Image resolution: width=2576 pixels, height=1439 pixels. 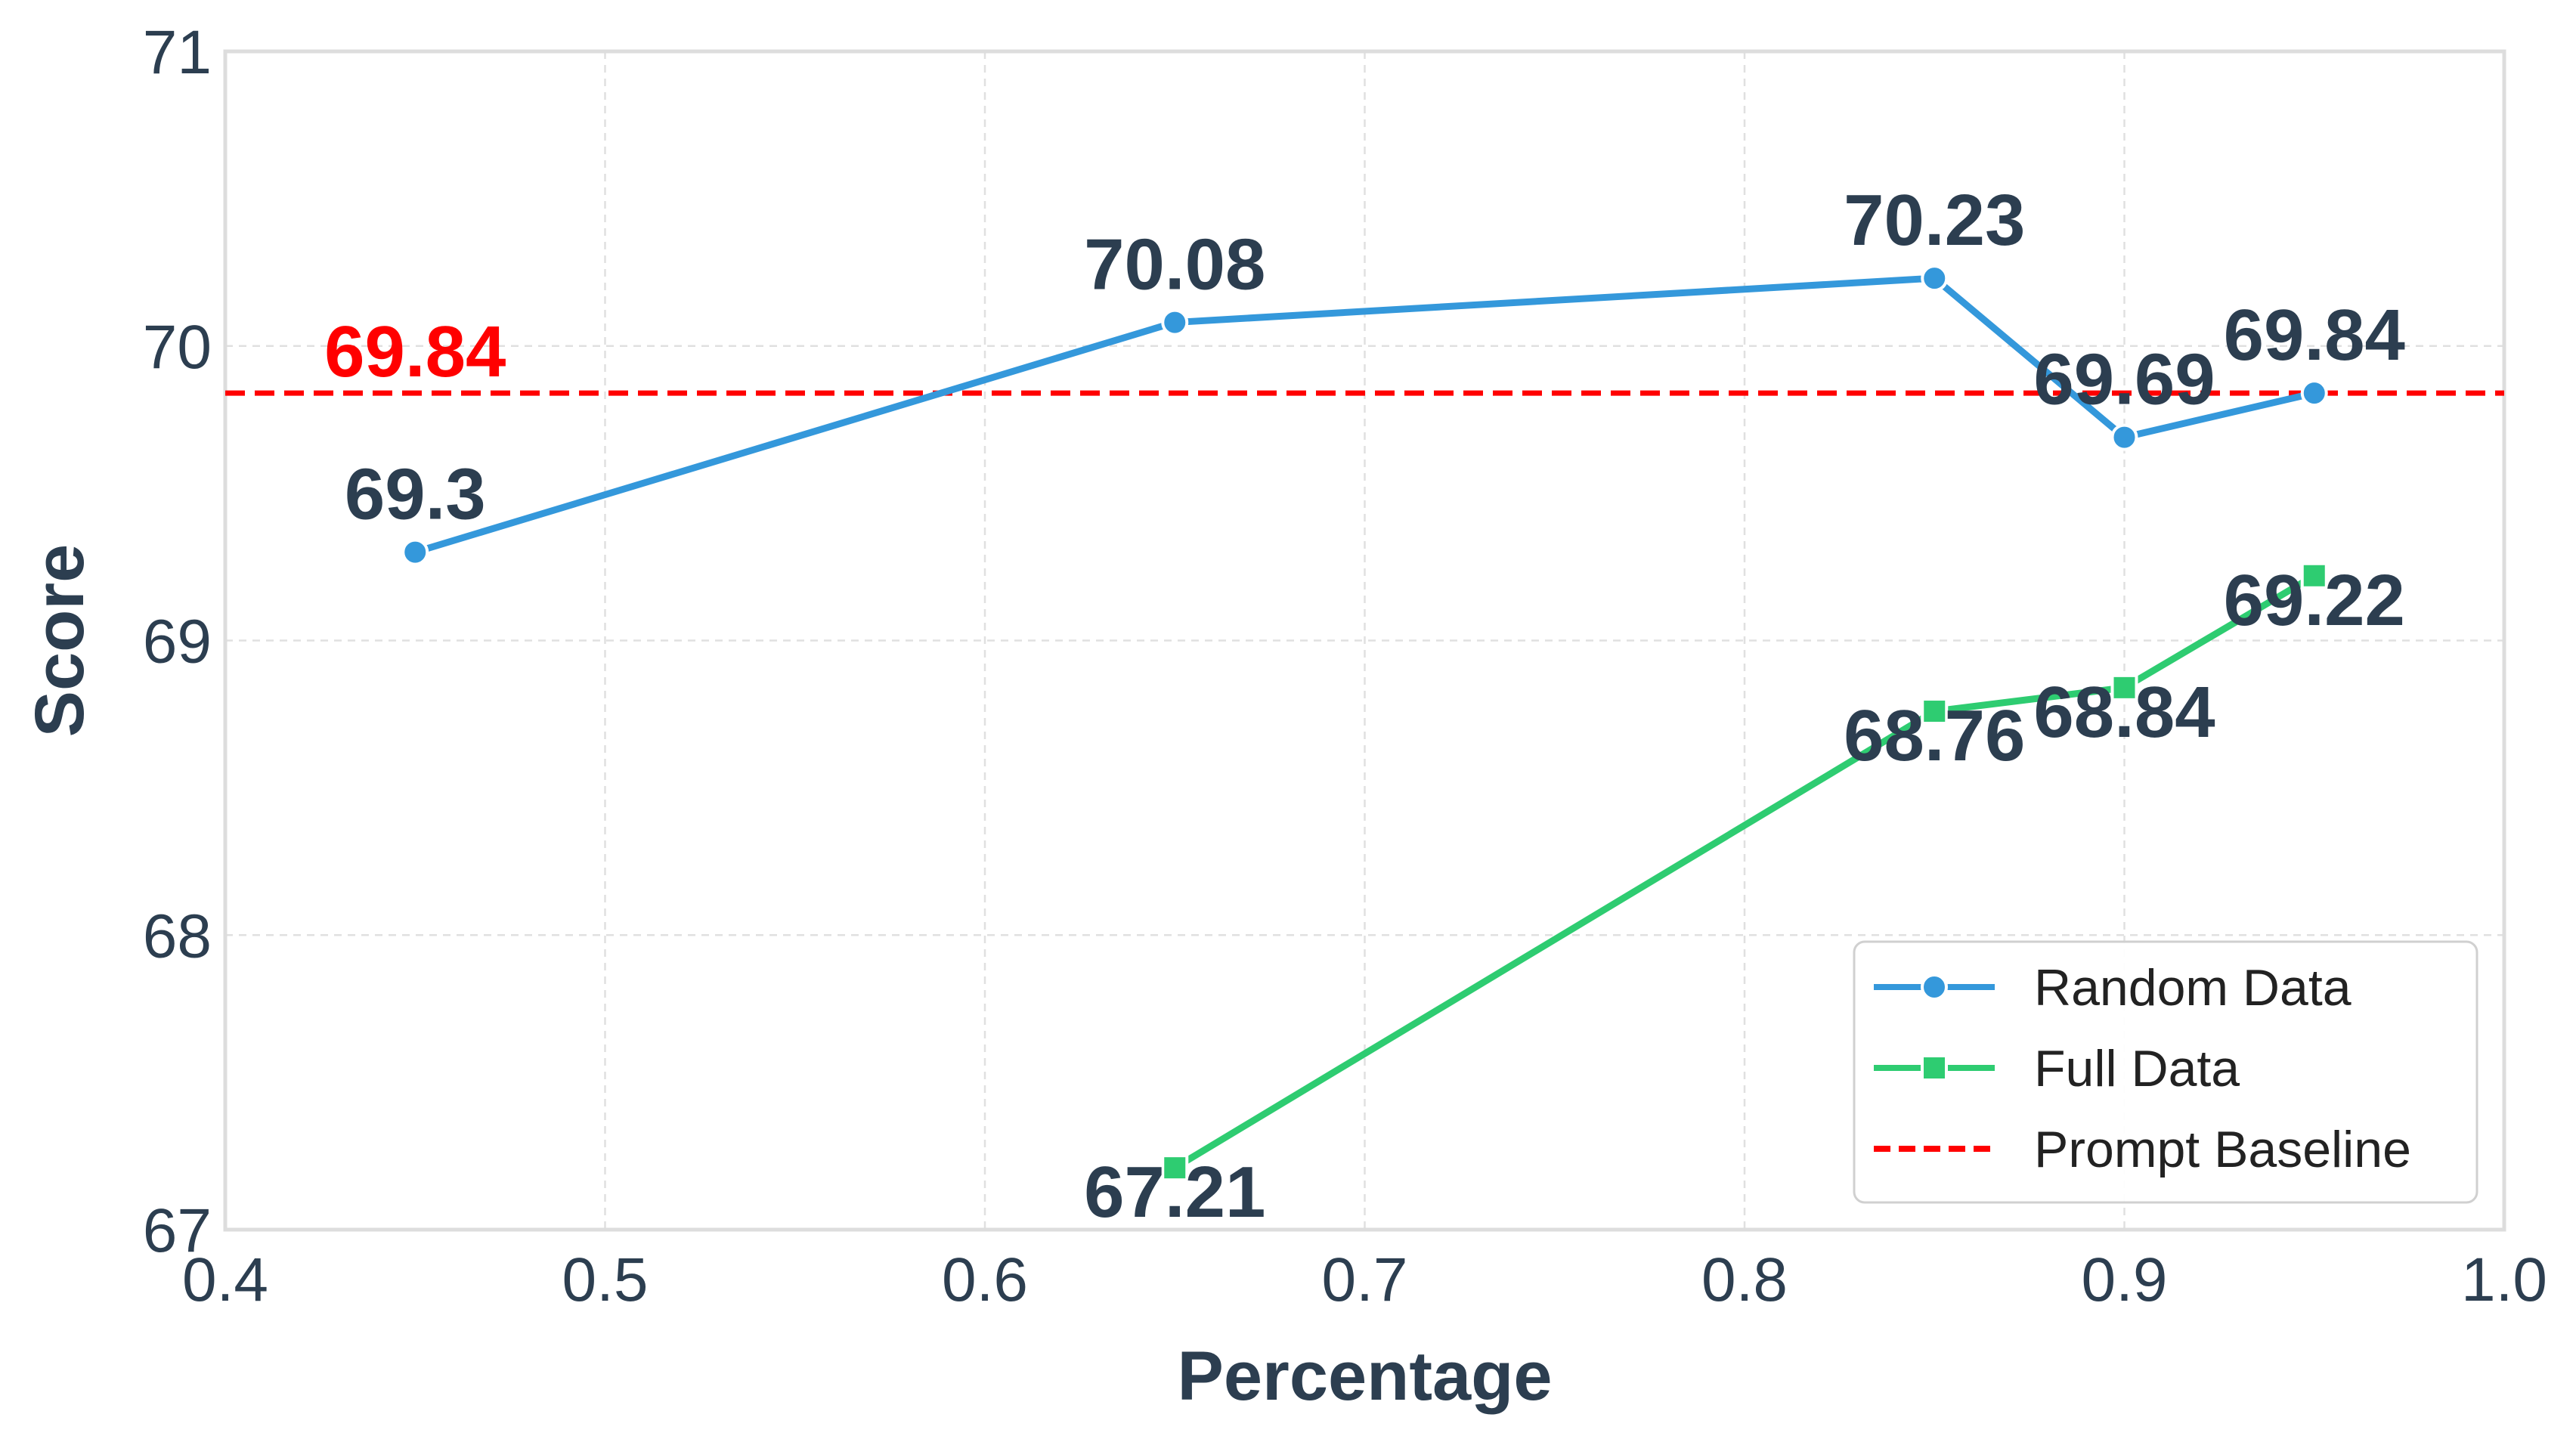 What do you see at coordinates (177, 1230) in the screenshot?
I see `y-tick-label: 67` at bounding box center [177, 1230].